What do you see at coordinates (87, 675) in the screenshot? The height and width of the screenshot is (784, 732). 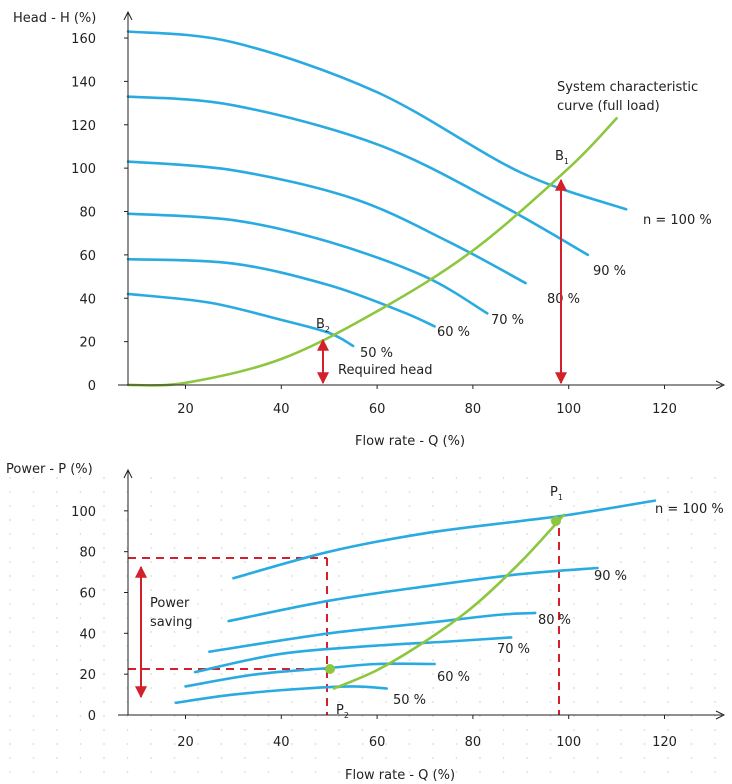 I see `y-tick-label: 20` at bounding box center [87, 675].